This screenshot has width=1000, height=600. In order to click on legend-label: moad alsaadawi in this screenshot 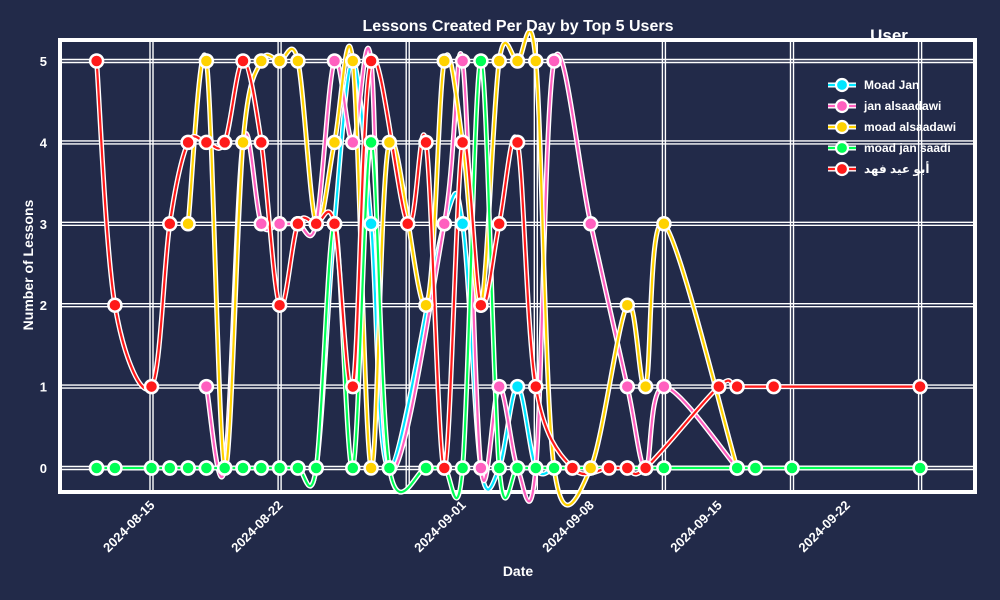, I will do `click(910, 127)`.